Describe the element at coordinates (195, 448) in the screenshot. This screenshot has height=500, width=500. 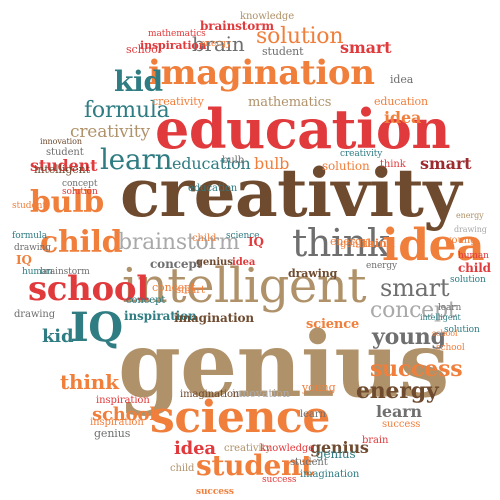
I see `word-idea: idea` at that location.